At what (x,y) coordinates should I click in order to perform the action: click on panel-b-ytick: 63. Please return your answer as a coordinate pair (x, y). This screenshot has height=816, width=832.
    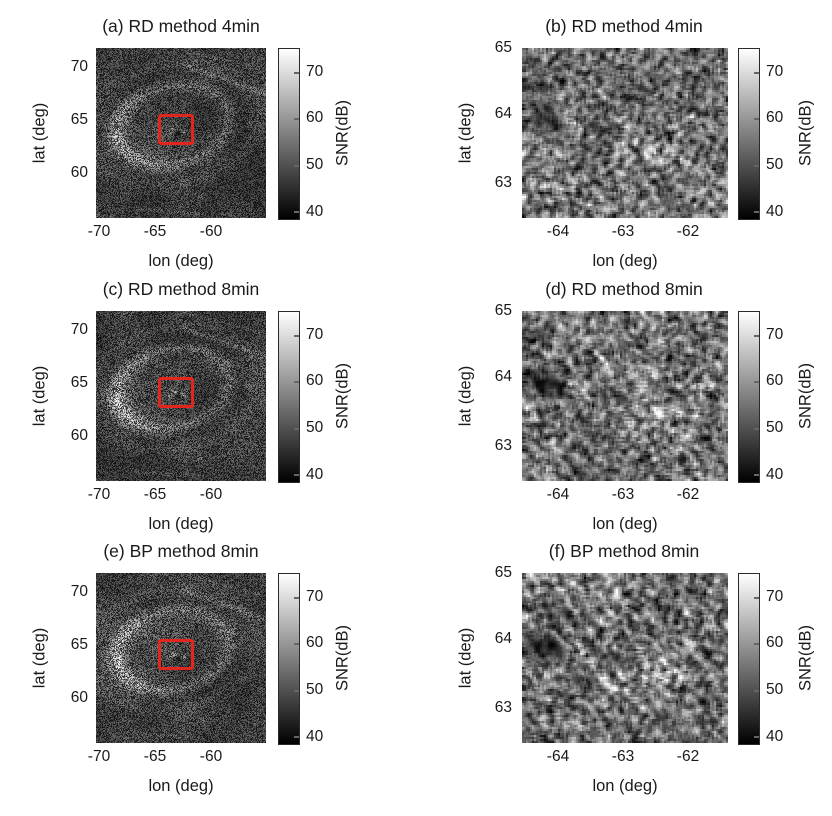
    Looking at the image, I should click on (503, 182).